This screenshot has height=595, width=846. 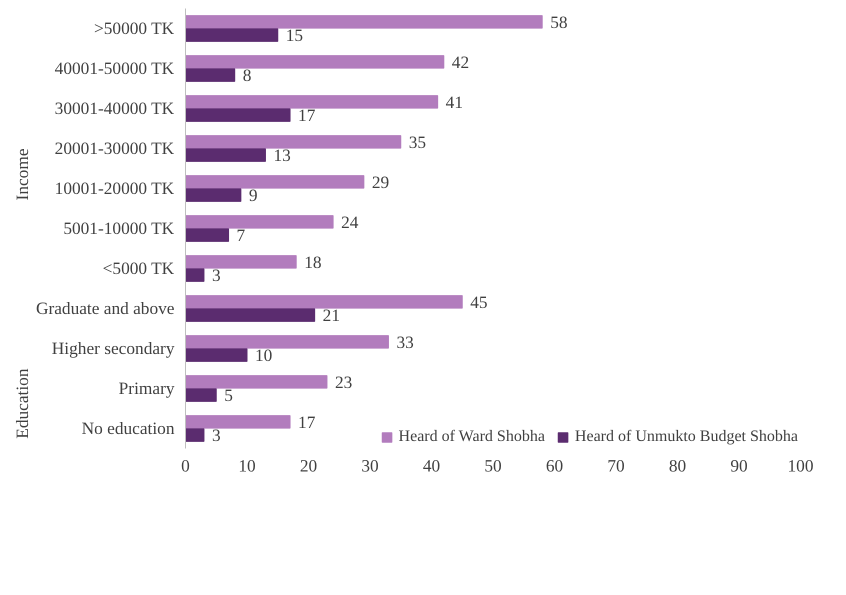 What do you see at coordinates (22, 403) in the screenshot?
I see `text: Education` at bounding box center [22, 403].